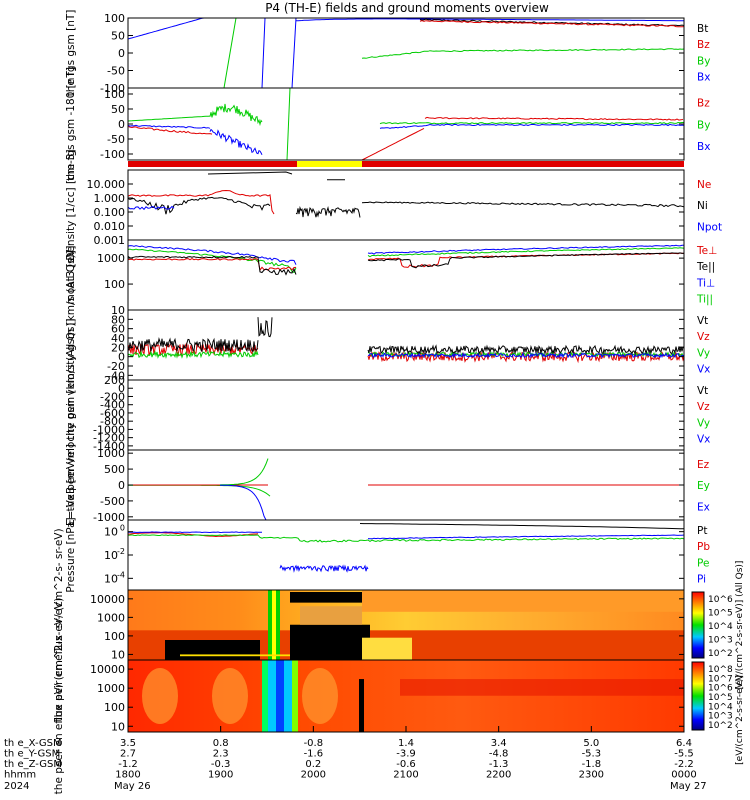 The width and height of the screenshot is (750, 800). I want to click on legend-vz: Vz, so click(703, 407).